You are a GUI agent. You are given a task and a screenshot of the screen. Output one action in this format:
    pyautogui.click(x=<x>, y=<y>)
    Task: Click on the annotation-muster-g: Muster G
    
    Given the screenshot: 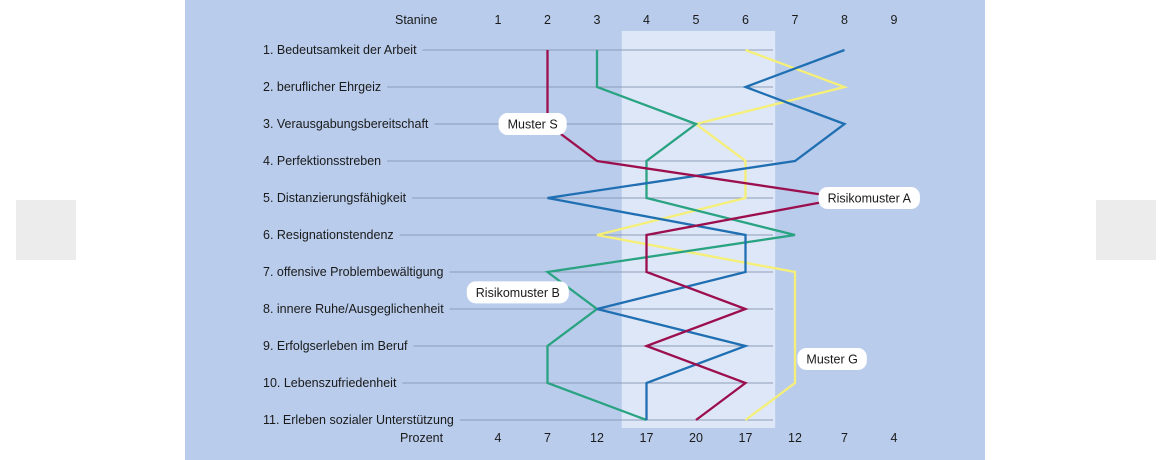 What is the action you would take?
    pyautogui.click(x=832, y=358)
    